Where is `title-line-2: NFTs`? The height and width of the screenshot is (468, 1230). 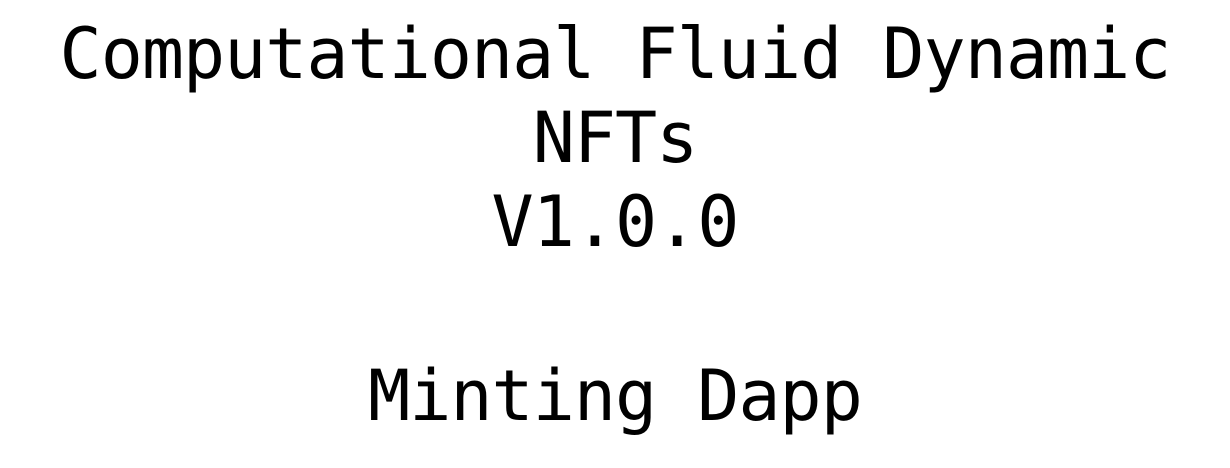 title-line-2: NFTs is located at coordinates (615, 138).